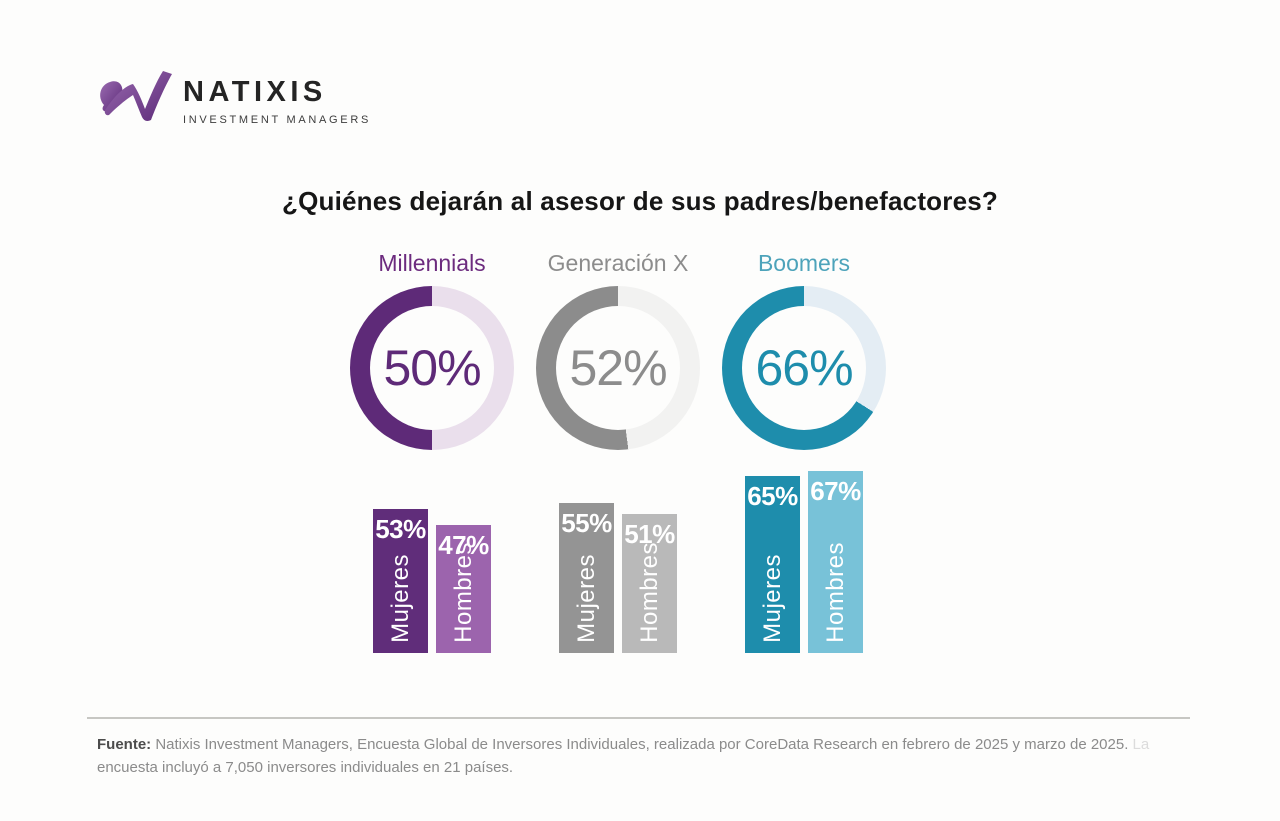 The width and height of the screenshot is (1280, 821). What do you see at coordinates (136, 96) in the screenshot?
I see `natixis-swoosh-icon` at bounding box center [136, 96].